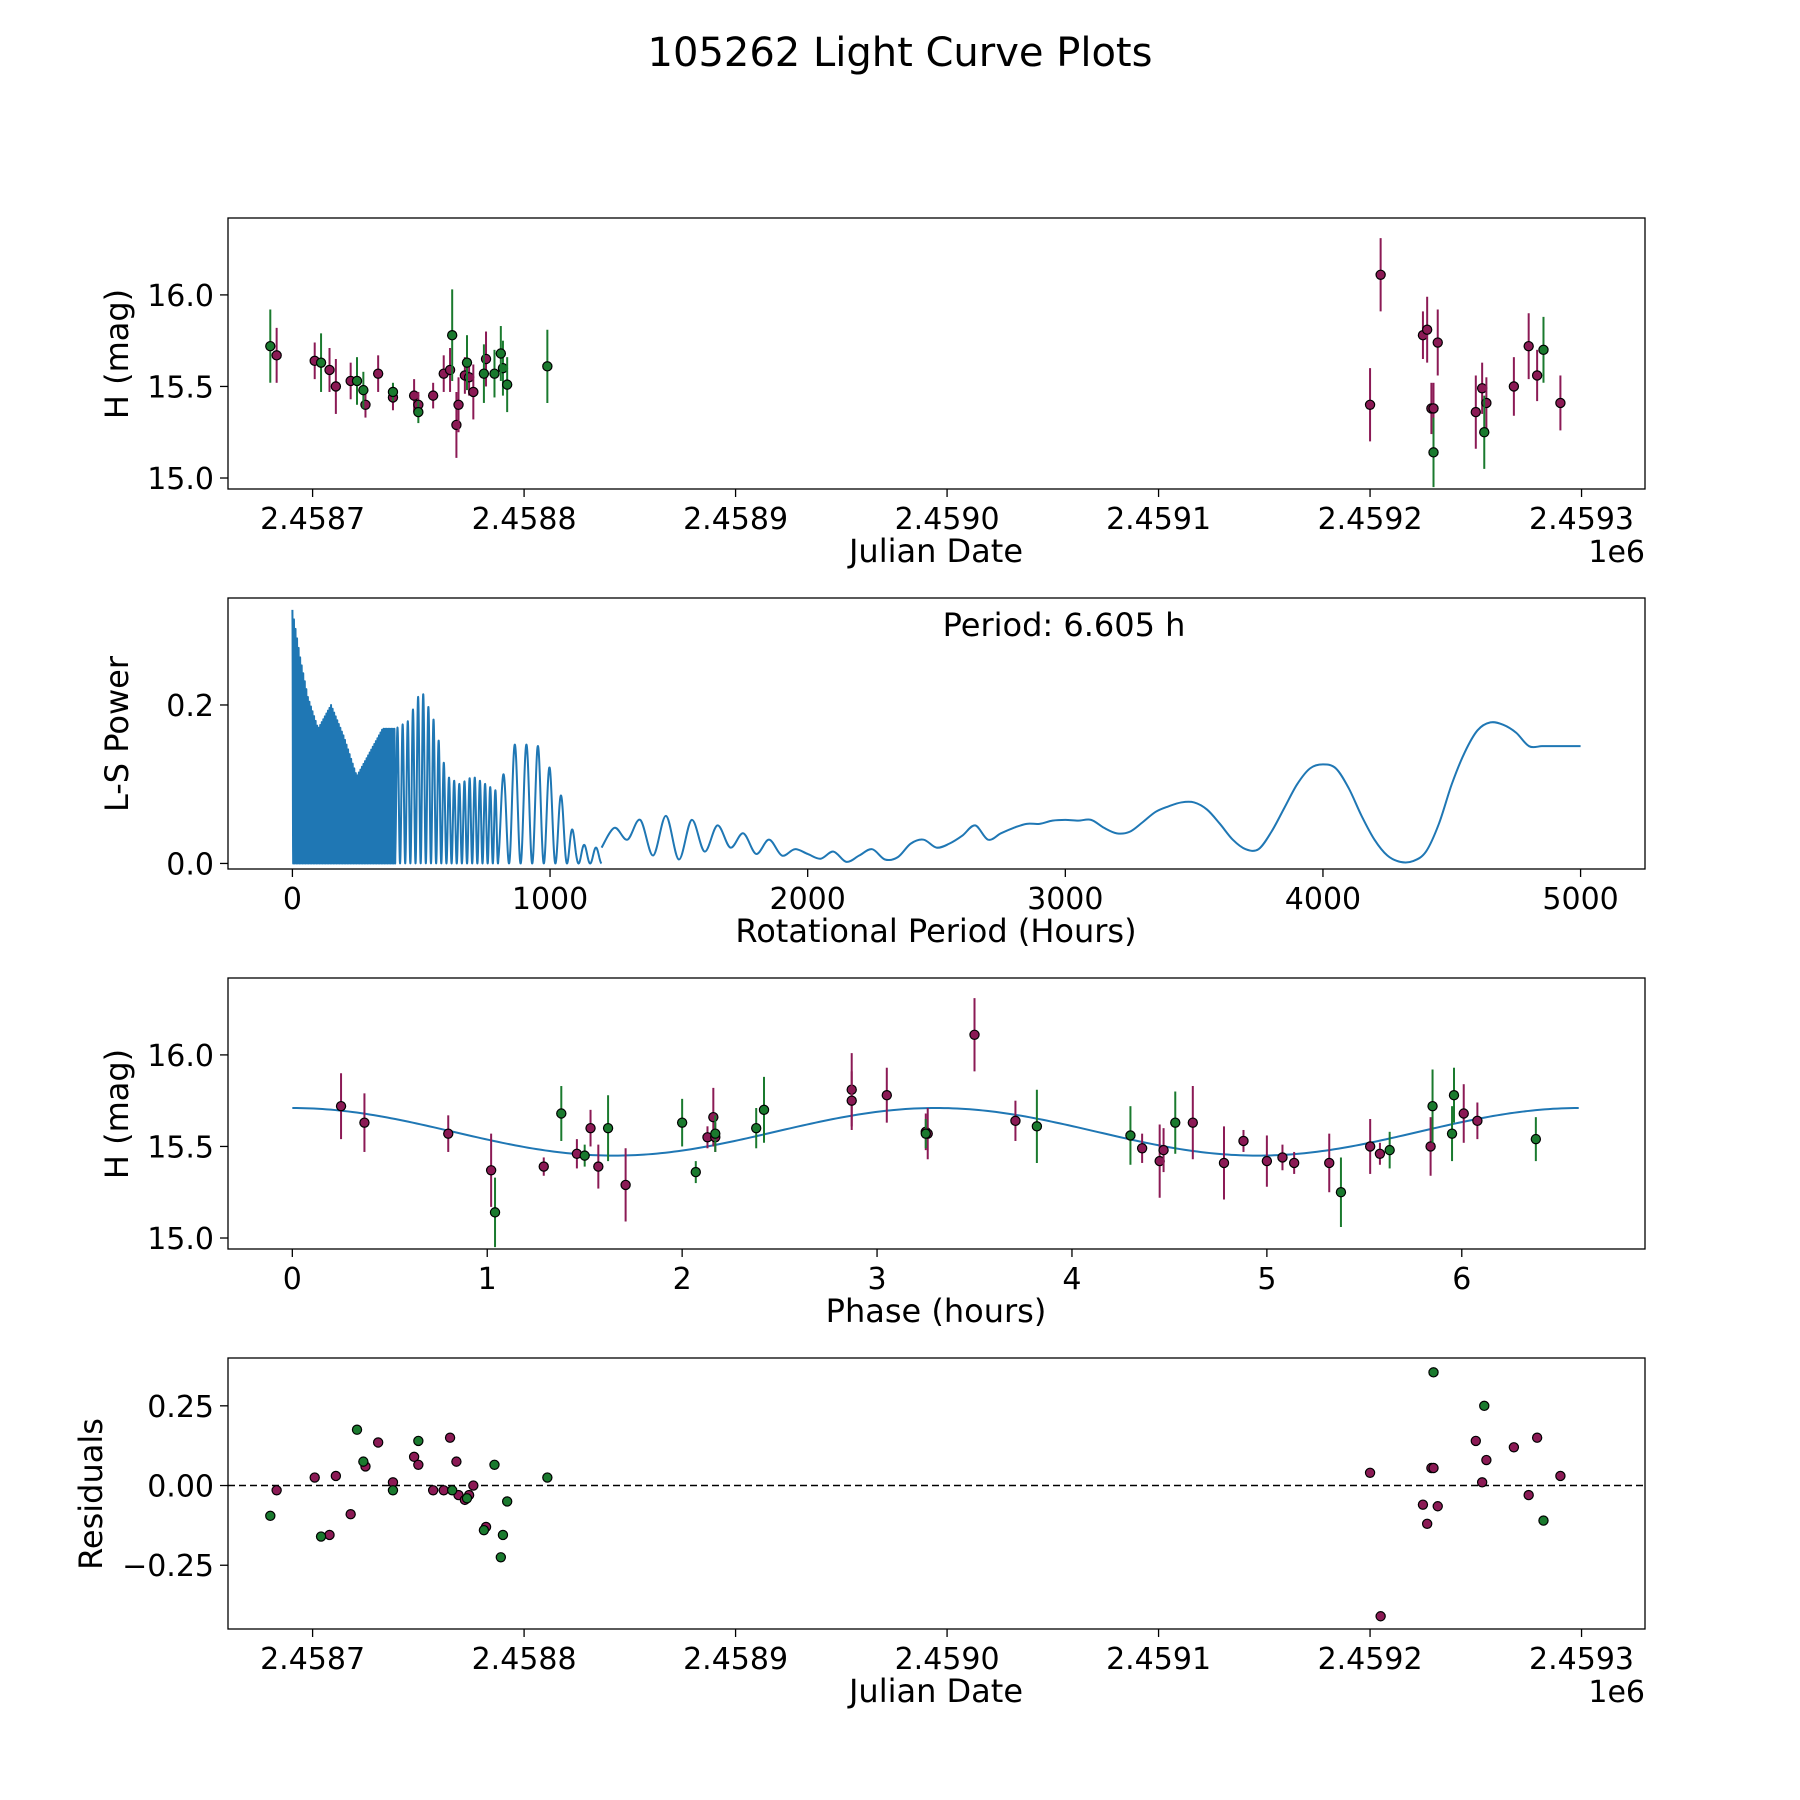  I want to click on figure-title: 105262 Light Curve Plots, so click(900, 53).